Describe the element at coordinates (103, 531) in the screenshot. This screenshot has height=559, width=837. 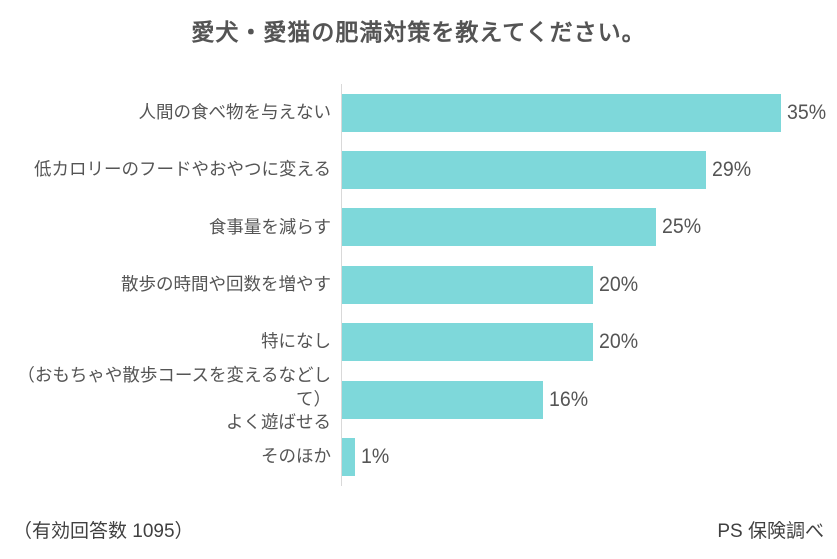
I see `valid-responses-note: （有効回答数 1095）` at that location.